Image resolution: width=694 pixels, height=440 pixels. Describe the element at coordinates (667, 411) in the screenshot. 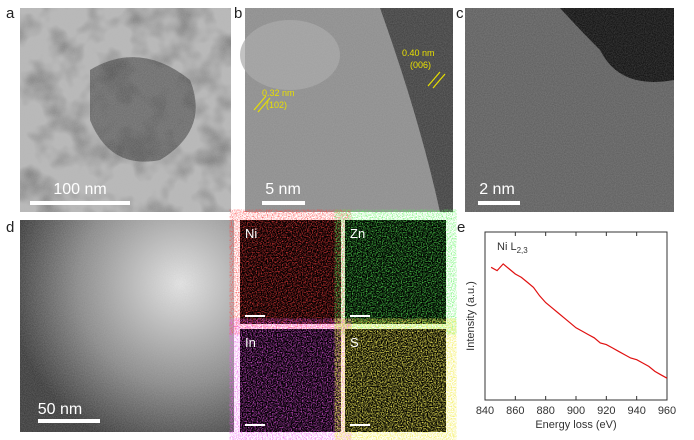

I see `x-tick-label: 960` at that location.